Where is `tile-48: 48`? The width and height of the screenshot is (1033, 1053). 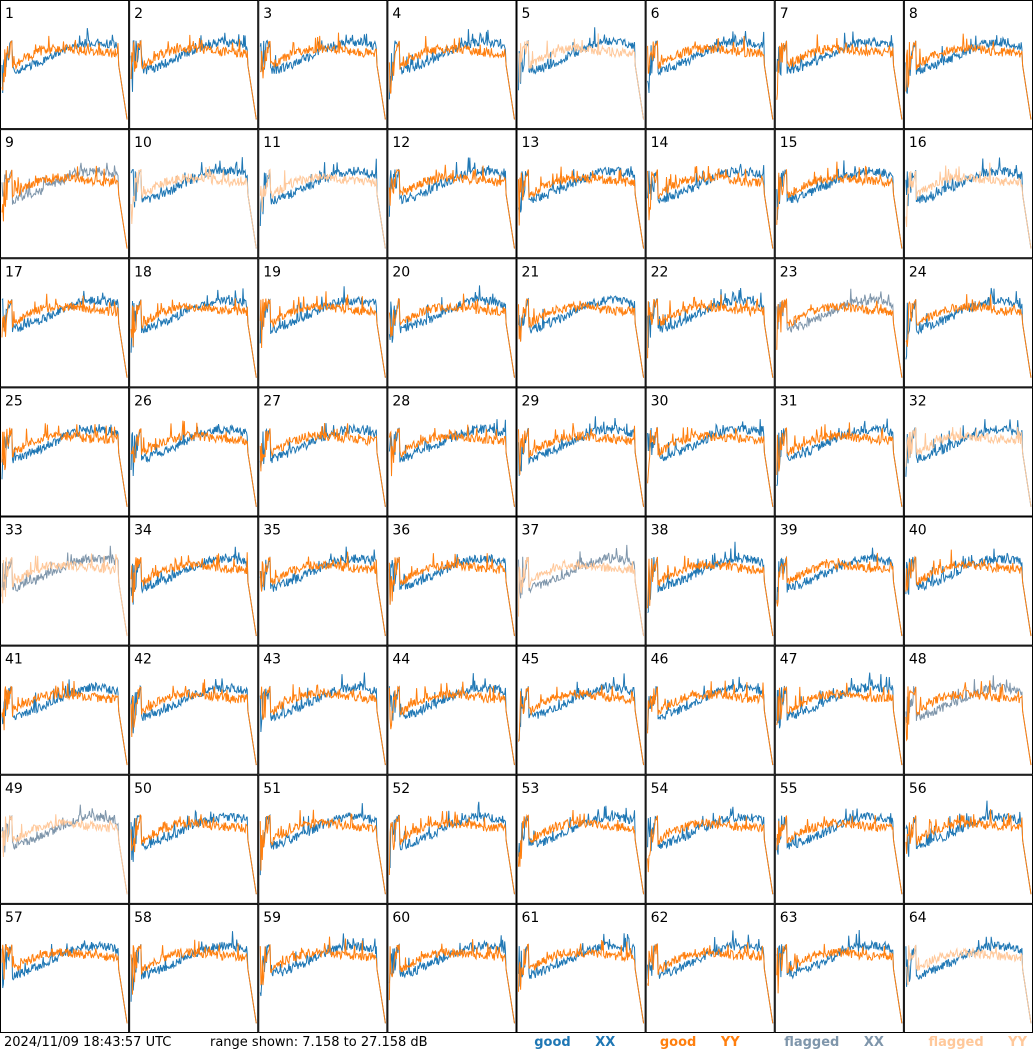
tile-48: 48 is located at coordinates (968, 710).